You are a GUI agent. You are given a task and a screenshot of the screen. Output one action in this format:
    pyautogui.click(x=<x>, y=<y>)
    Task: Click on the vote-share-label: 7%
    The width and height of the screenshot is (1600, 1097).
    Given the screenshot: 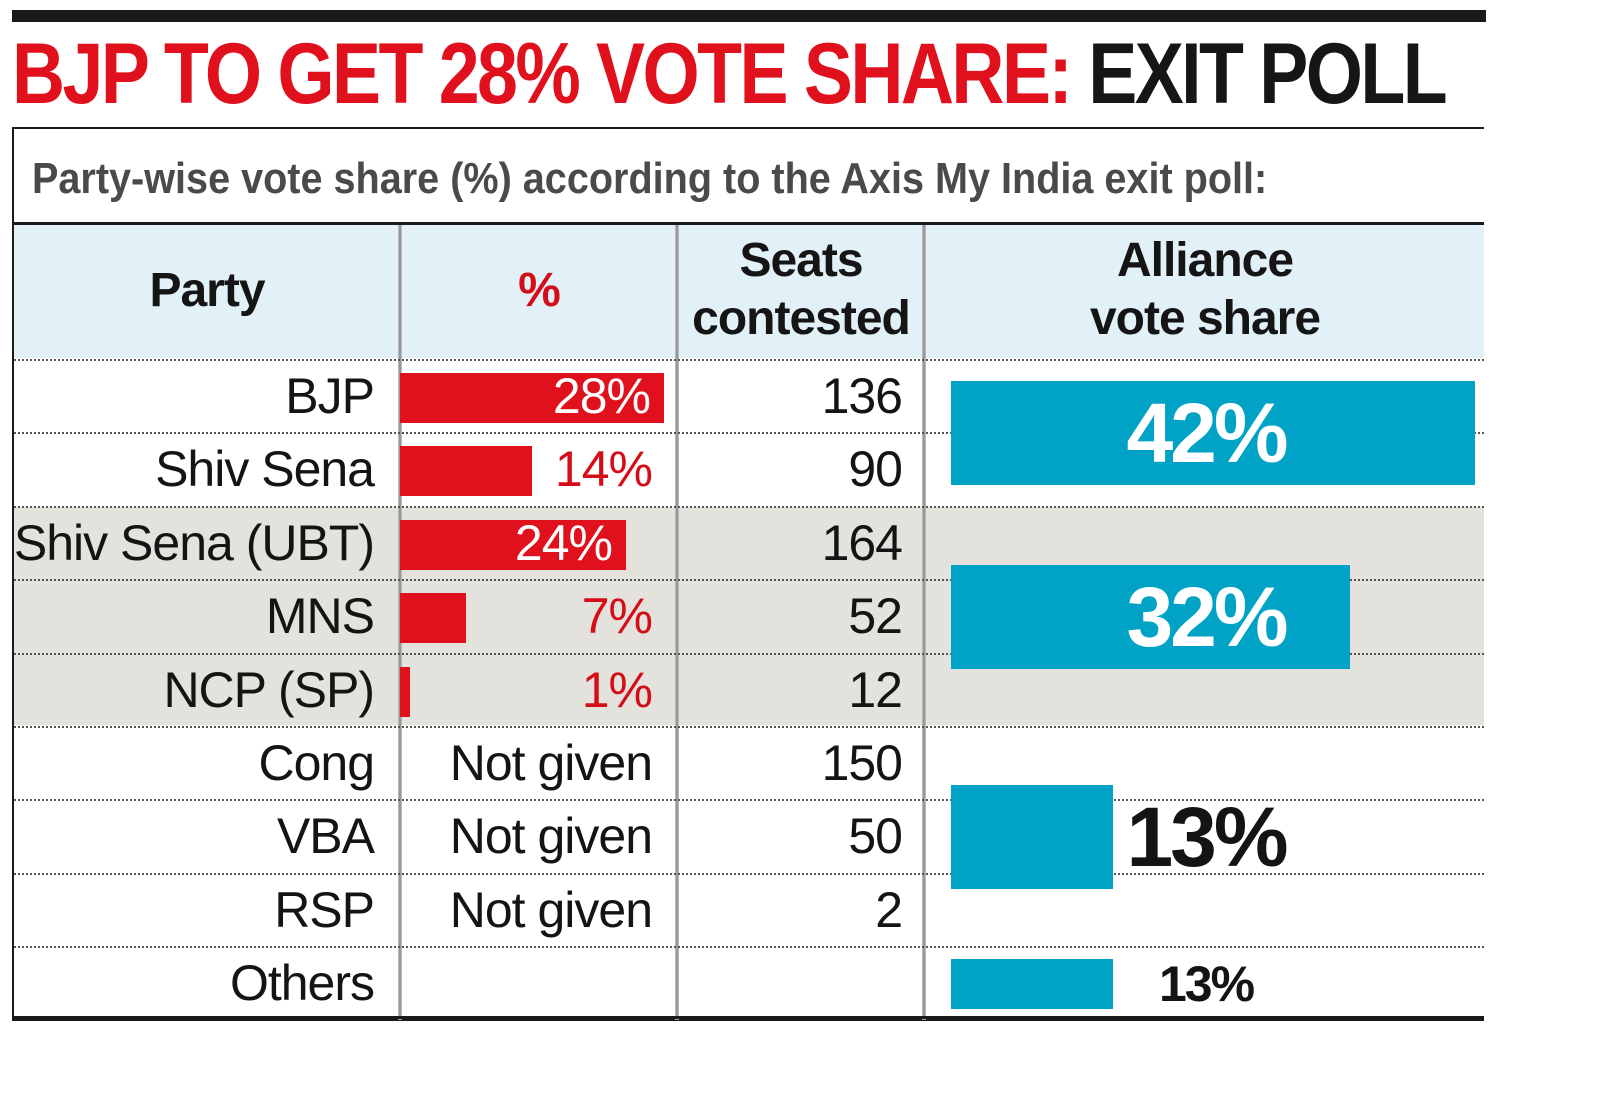 What is the action you would take?
    pyautogui.click(x=617, y=616)
    